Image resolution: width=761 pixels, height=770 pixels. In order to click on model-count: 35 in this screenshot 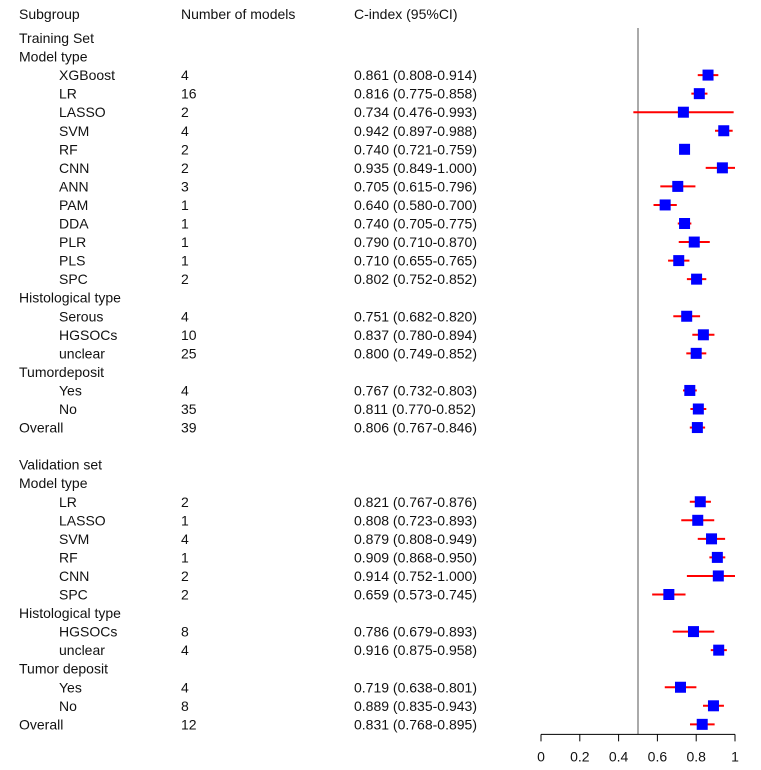, I will do `click(189, 409)`.